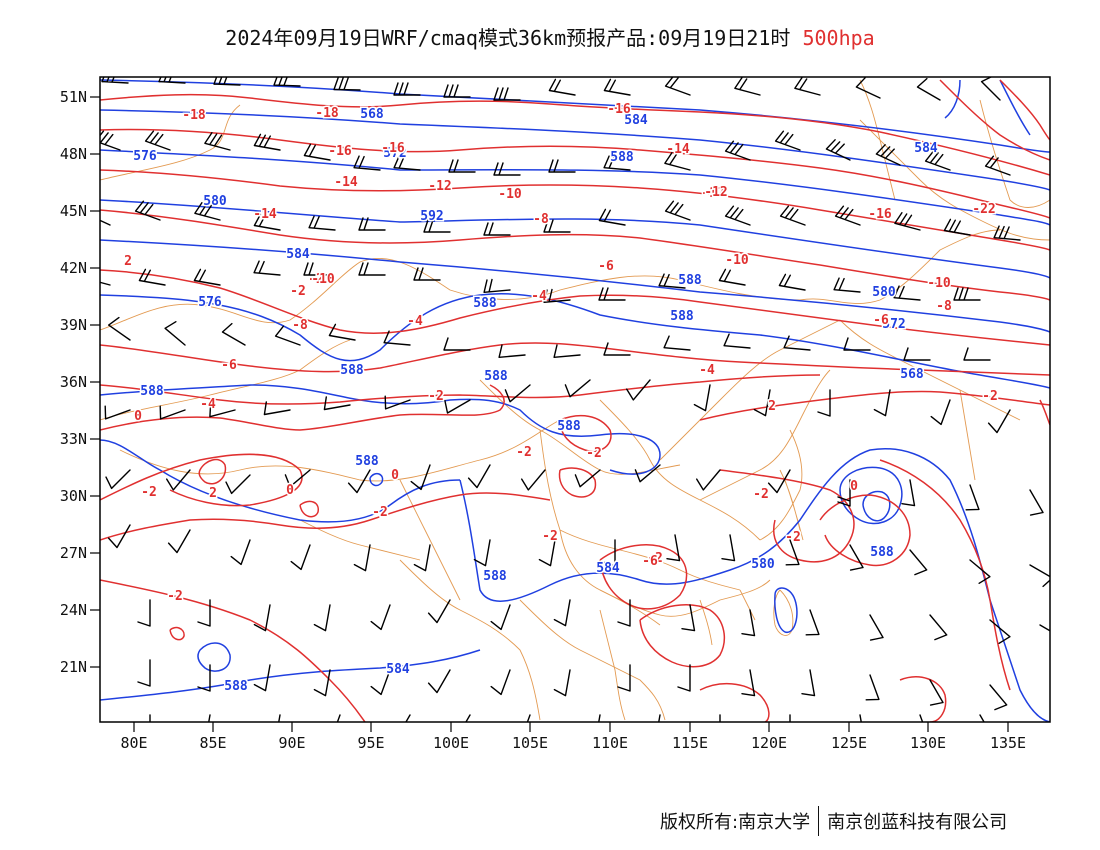 The height and width of the screenshot is (850, 1100). What do you see at coordinates (213, 493) in the screenshot?
I see `temperature-contour-label: 2` at bounding box center [213, 493].